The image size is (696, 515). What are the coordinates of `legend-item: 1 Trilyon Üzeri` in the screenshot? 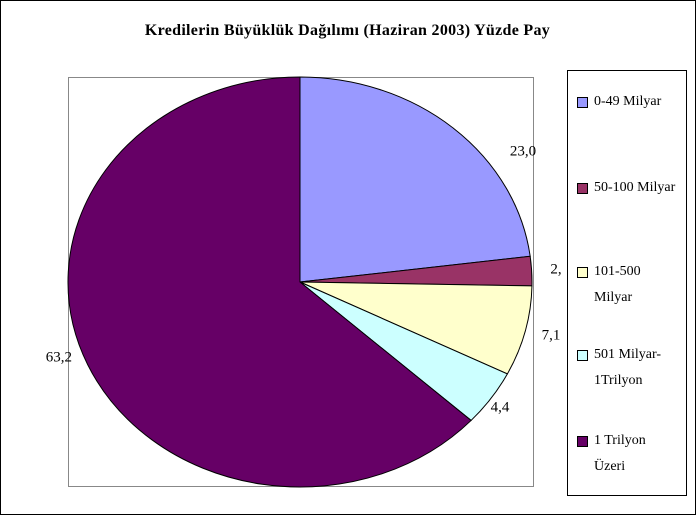 It's located at (628, 454).